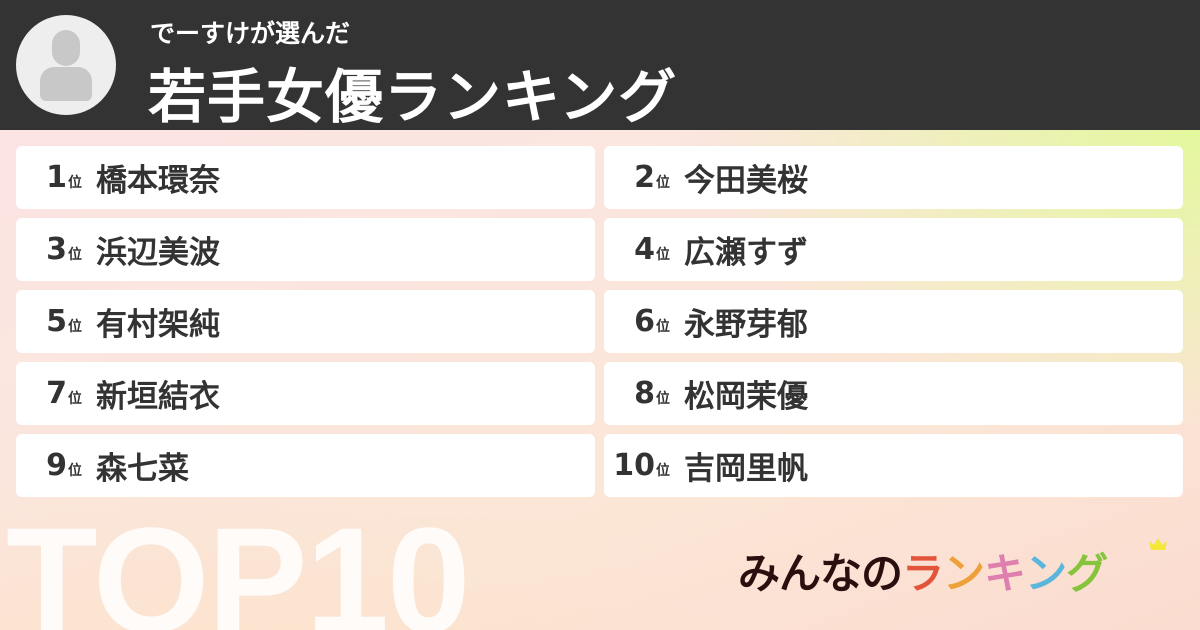 This screenshot has height=630, width=1200. Describe the element at coordinates (238, 563) in the screenshot. I see `top10-badge: TOP10` at that location.